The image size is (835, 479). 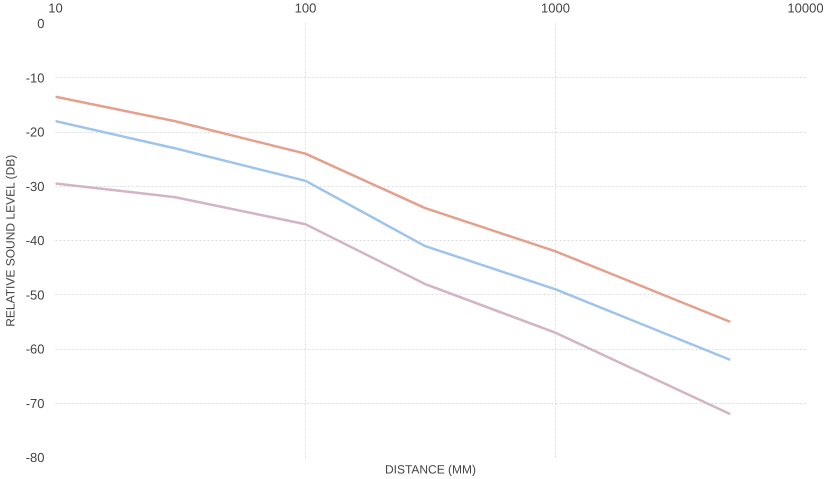 I want to click on x-tick-label: 100, so click(x=305, y=8).